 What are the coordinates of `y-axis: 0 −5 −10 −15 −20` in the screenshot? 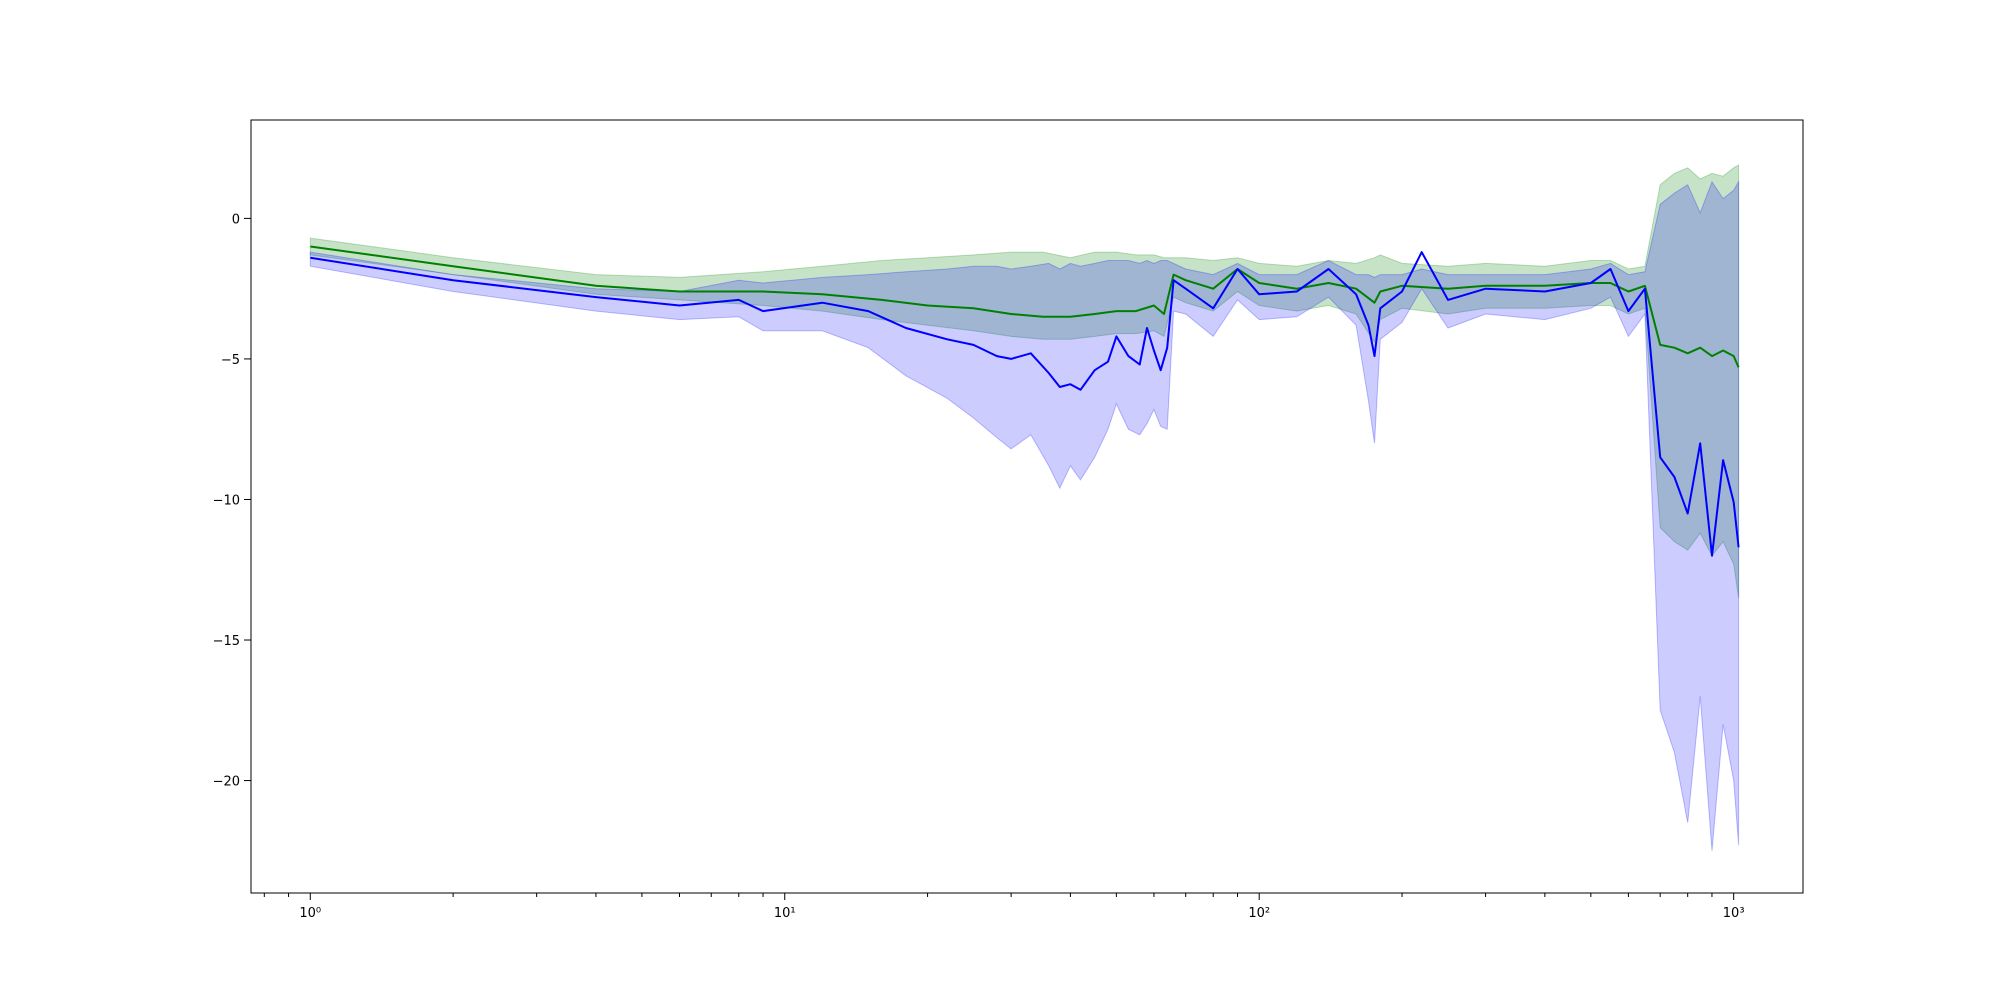 It's located at (232, 501).